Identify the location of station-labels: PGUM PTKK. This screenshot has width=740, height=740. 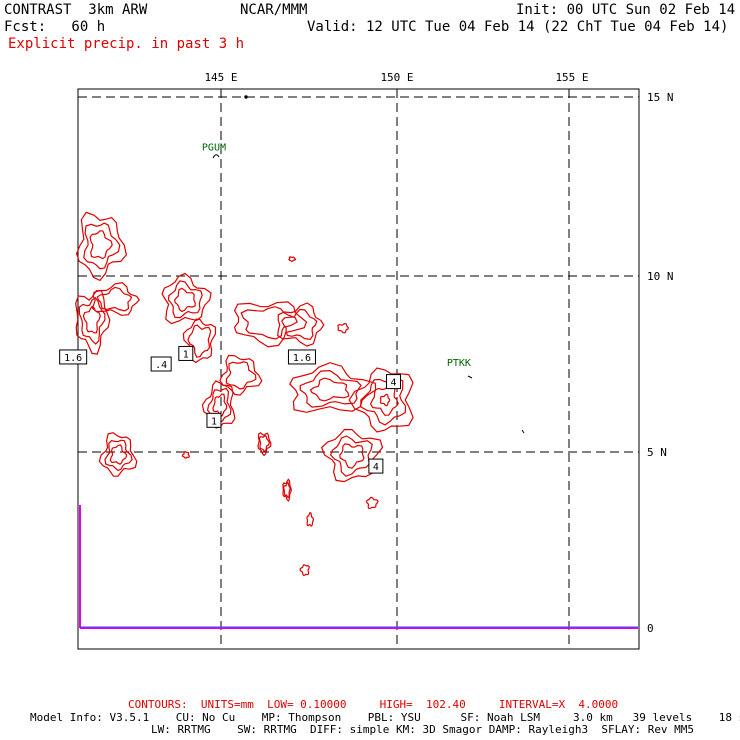
(336, 256).